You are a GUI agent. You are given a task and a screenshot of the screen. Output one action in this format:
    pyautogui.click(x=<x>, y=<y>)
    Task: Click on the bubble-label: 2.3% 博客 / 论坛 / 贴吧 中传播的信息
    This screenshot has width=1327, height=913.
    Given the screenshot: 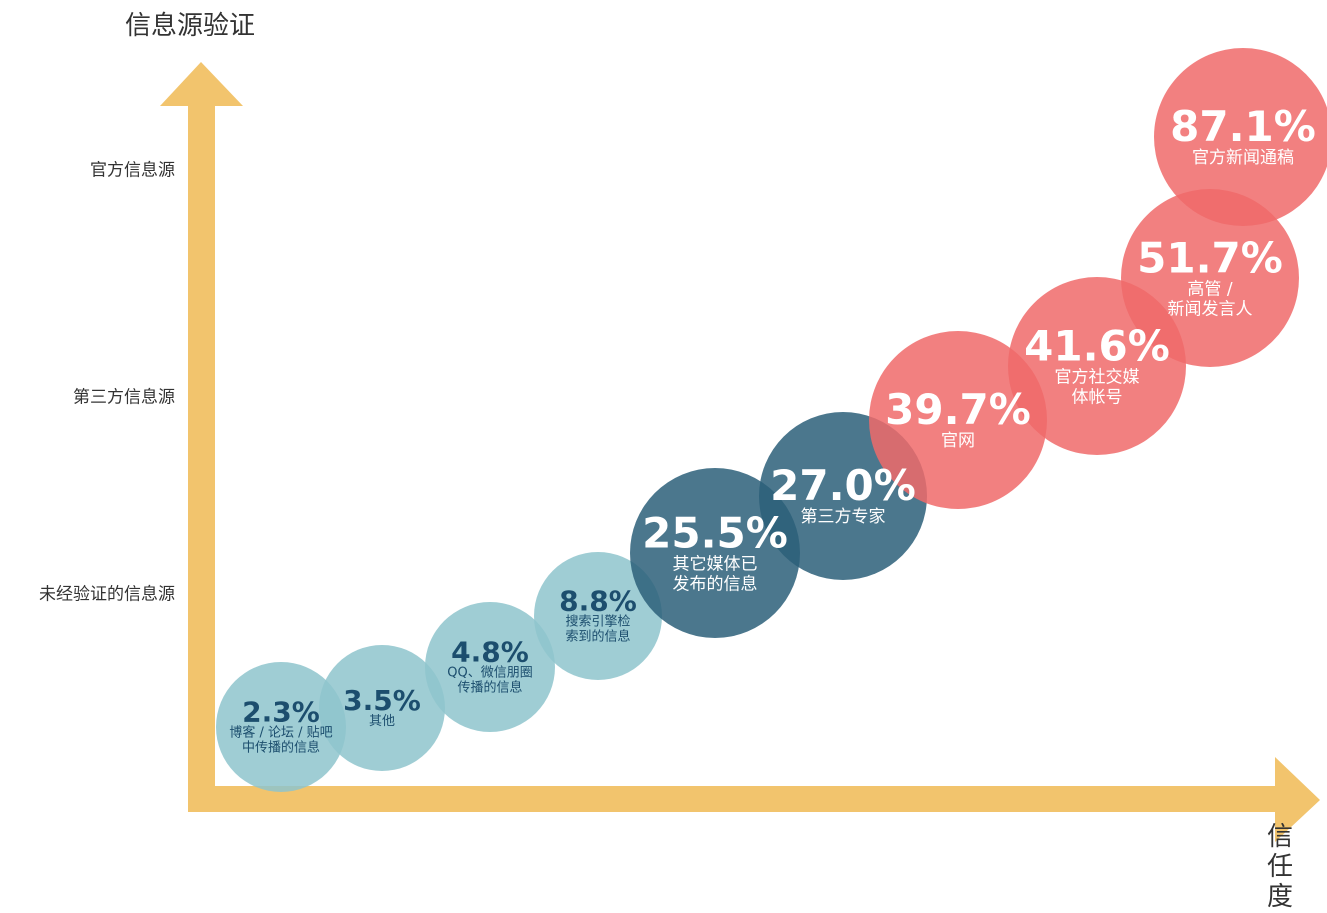 What is the action you would take?
    pyautogui.click(x=281, y=726)
    